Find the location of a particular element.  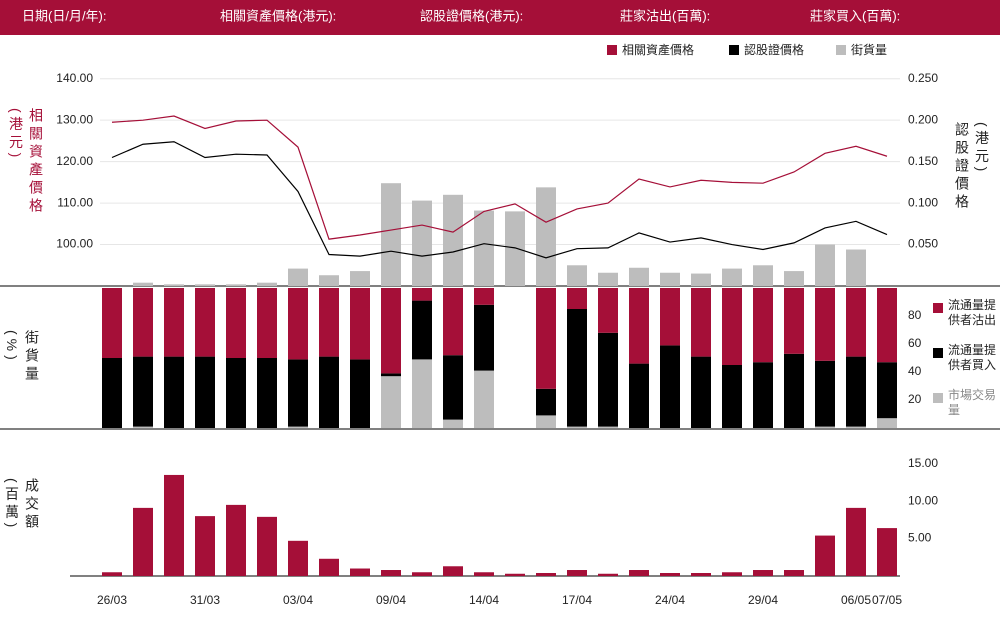

legend-label: 相關資產價格 is located at coordinates (658, 49).